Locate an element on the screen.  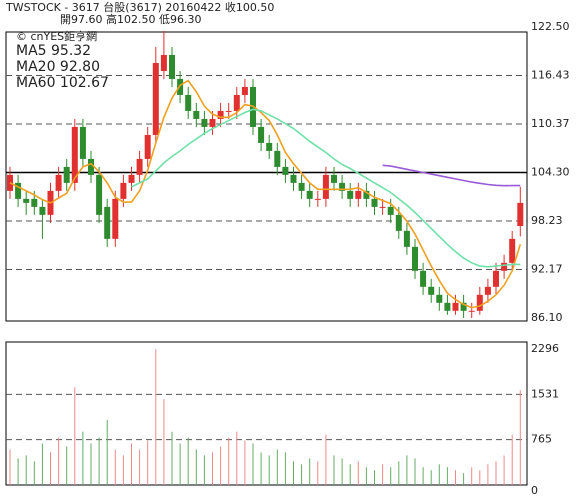
y2-tick-label: 2296 is located at coordinates (545, 348).